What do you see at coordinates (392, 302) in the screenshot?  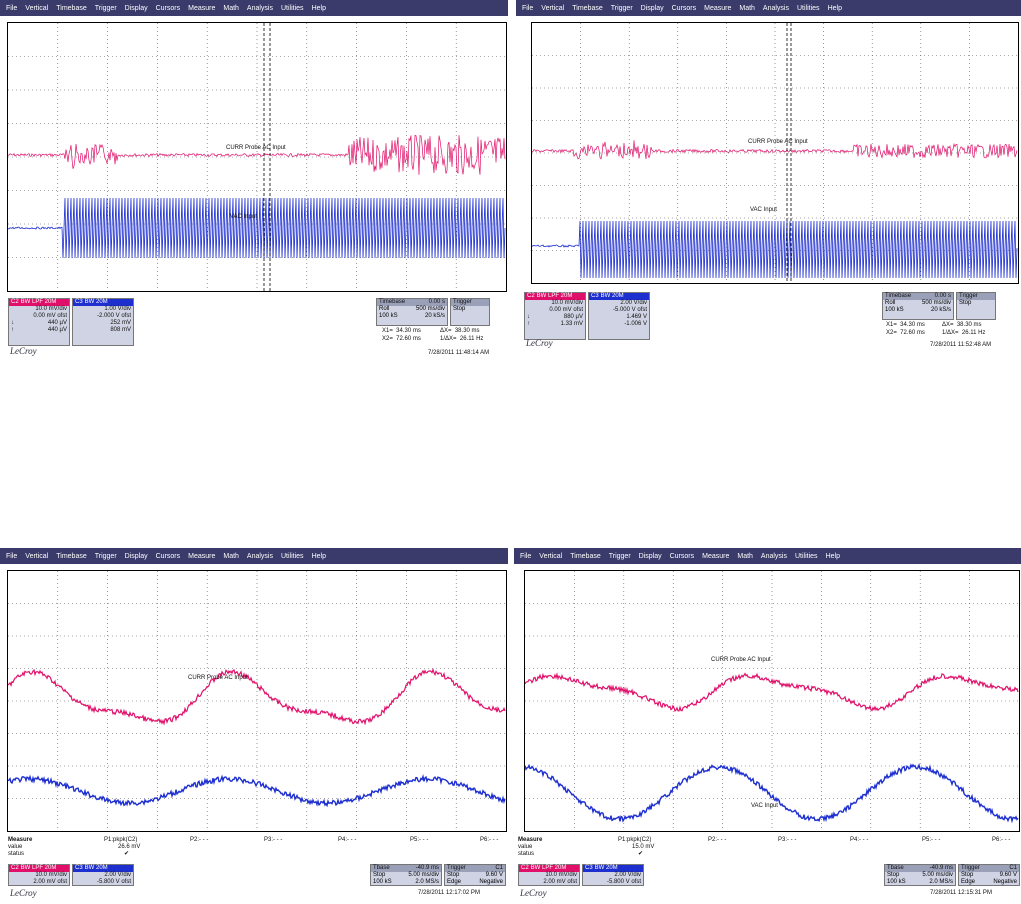 I see `timebase-label: Timebase` at bounding box center [392, 302].